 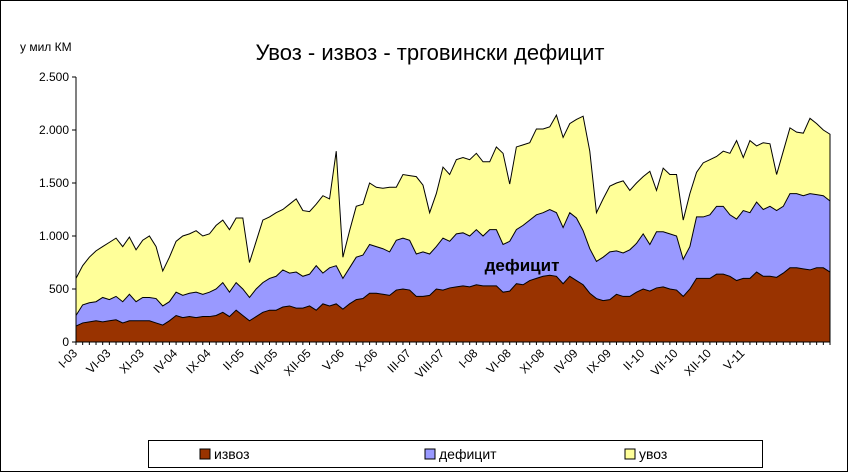 What do you see at coordinates (232, 454) in the screenshot?
I see `legend-label: извоз` at bounding box center [232, 454].